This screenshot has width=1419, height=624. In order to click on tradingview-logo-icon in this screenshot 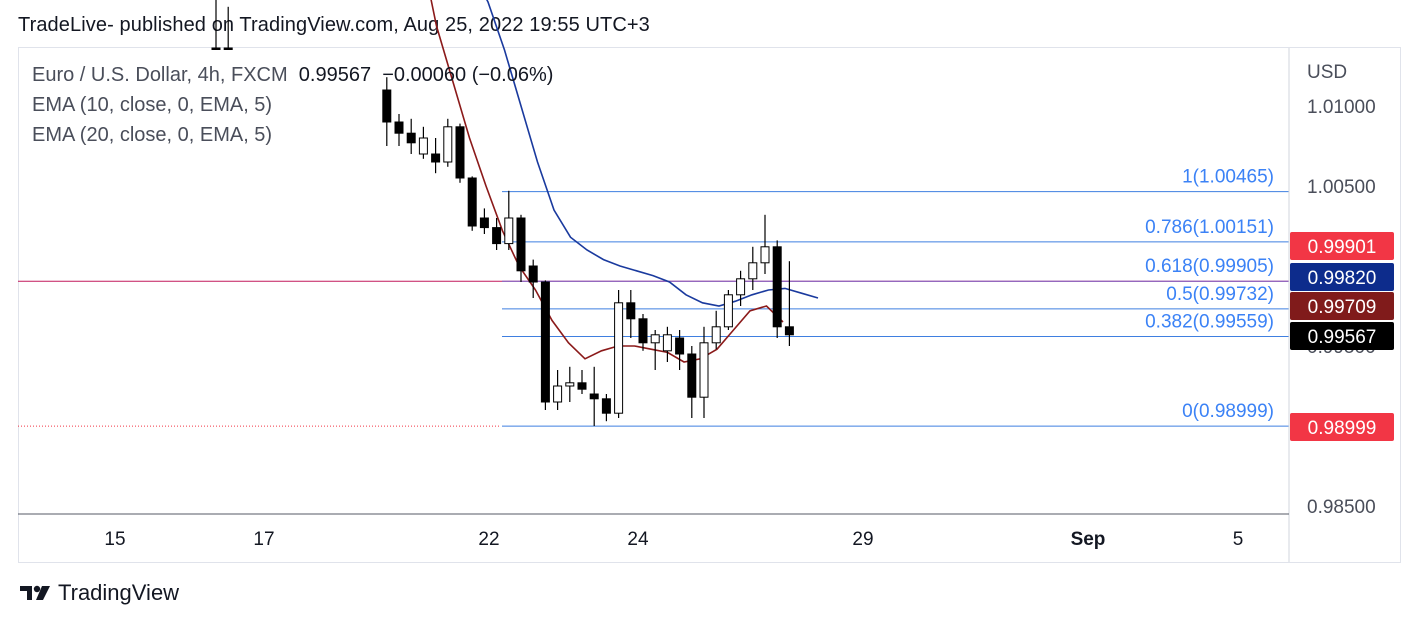, I will do `click(35, 592)`.